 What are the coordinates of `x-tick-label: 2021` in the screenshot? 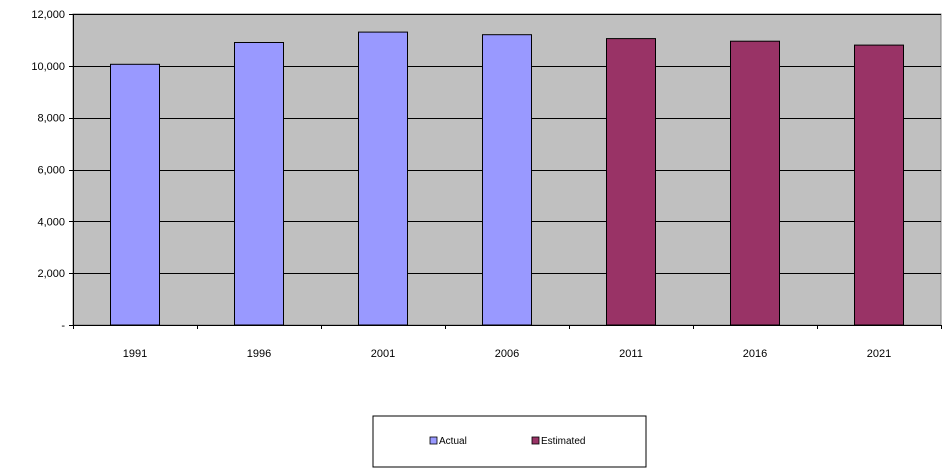 It's located at (879, 354).